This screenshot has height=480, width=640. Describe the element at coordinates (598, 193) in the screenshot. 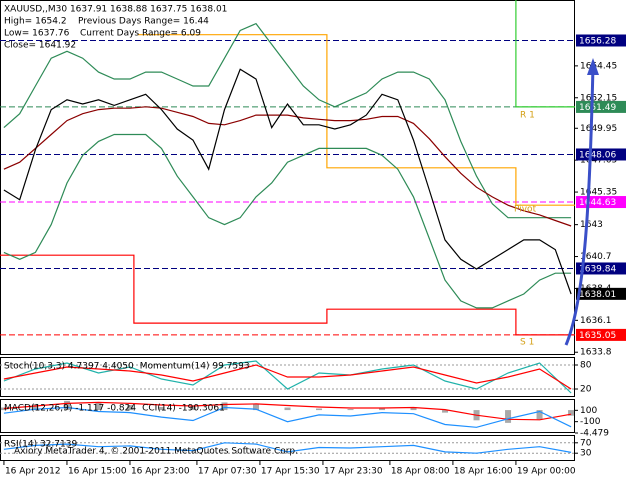

I see `y-tick-label: 1645.35` at that location.